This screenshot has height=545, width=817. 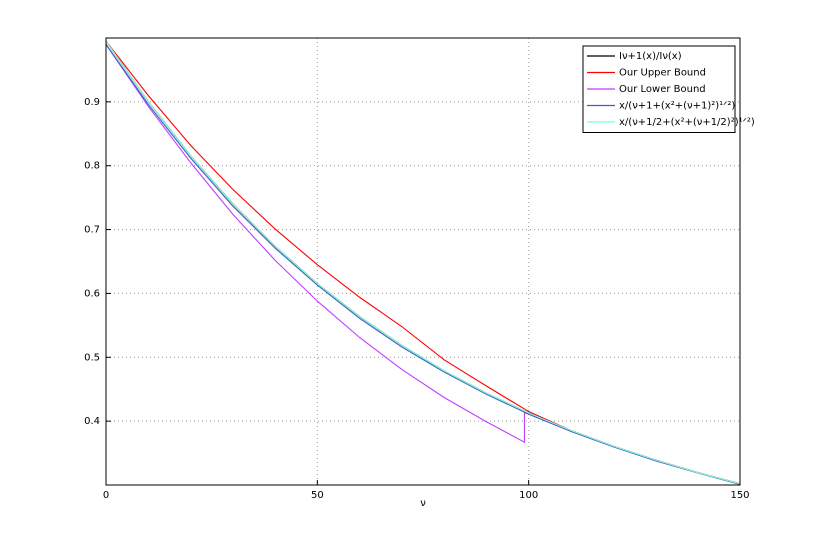 I want to click on legend-label: x/(ν+1/2+(x²+(ν+1/2)²)¹ᐟ²), so click(x=687, y=122).